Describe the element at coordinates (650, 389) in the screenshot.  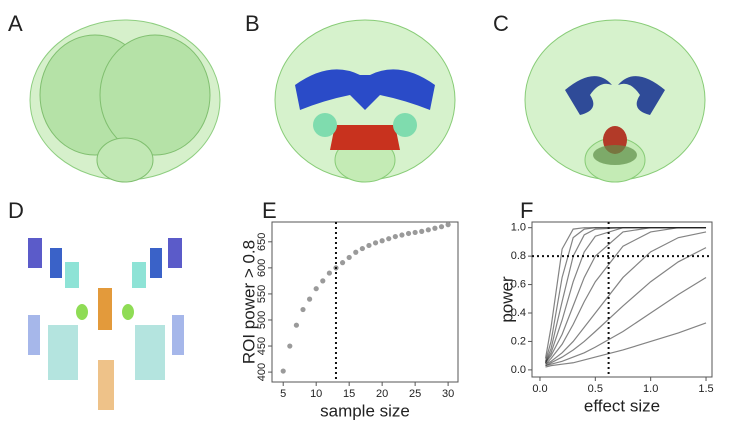
I see `x-tick-label: 1.0` at that location.